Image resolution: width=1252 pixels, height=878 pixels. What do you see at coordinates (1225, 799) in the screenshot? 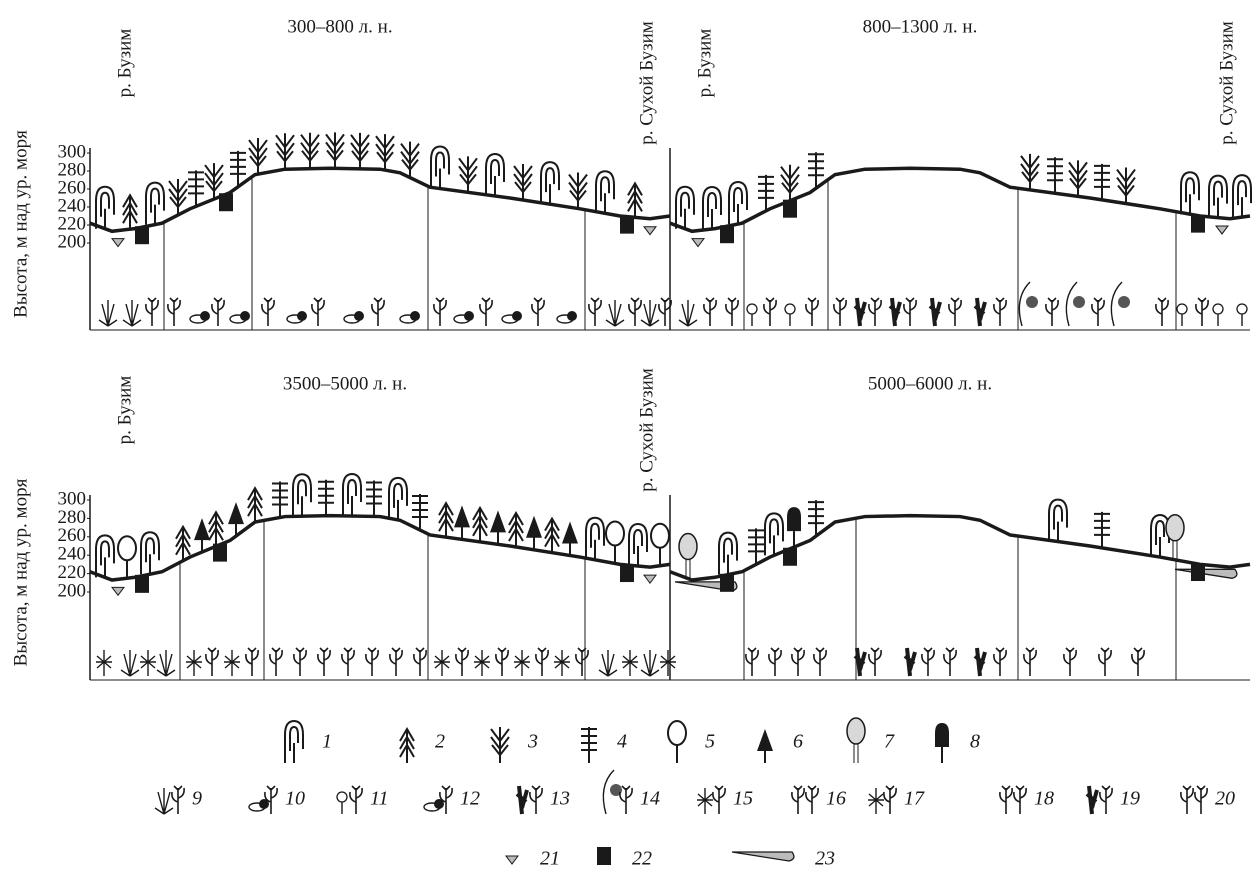
I see `legend-number: 20` at bounding box center [1225, 799].